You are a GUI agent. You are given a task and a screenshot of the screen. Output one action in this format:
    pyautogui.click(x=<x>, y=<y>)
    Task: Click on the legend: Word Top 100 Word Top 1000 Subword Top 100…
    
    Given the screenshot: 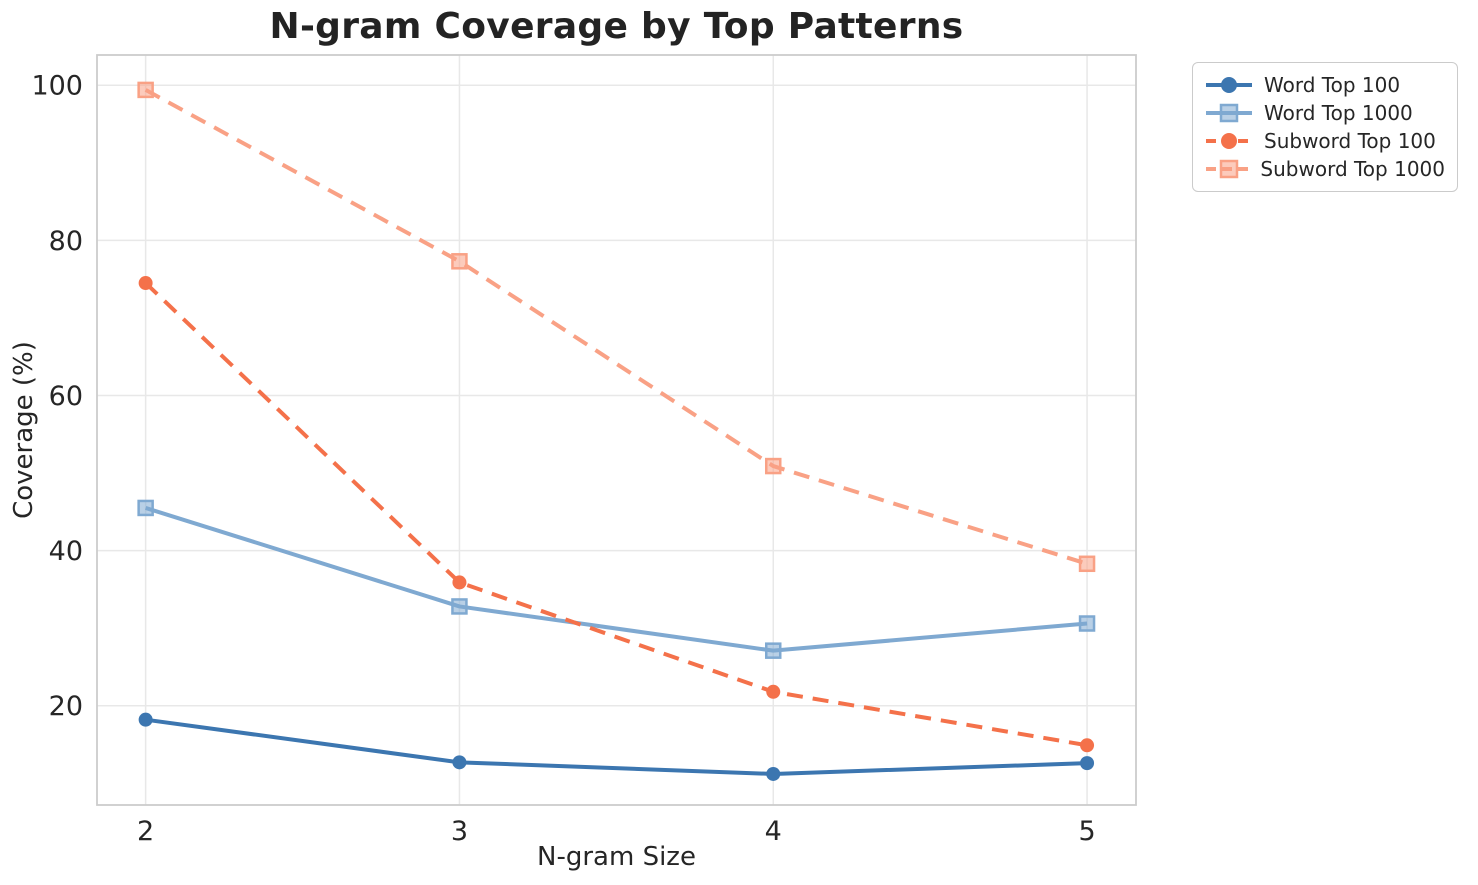 What is the action you would take?
    pyautogui.click(x=1325, y=127)
    